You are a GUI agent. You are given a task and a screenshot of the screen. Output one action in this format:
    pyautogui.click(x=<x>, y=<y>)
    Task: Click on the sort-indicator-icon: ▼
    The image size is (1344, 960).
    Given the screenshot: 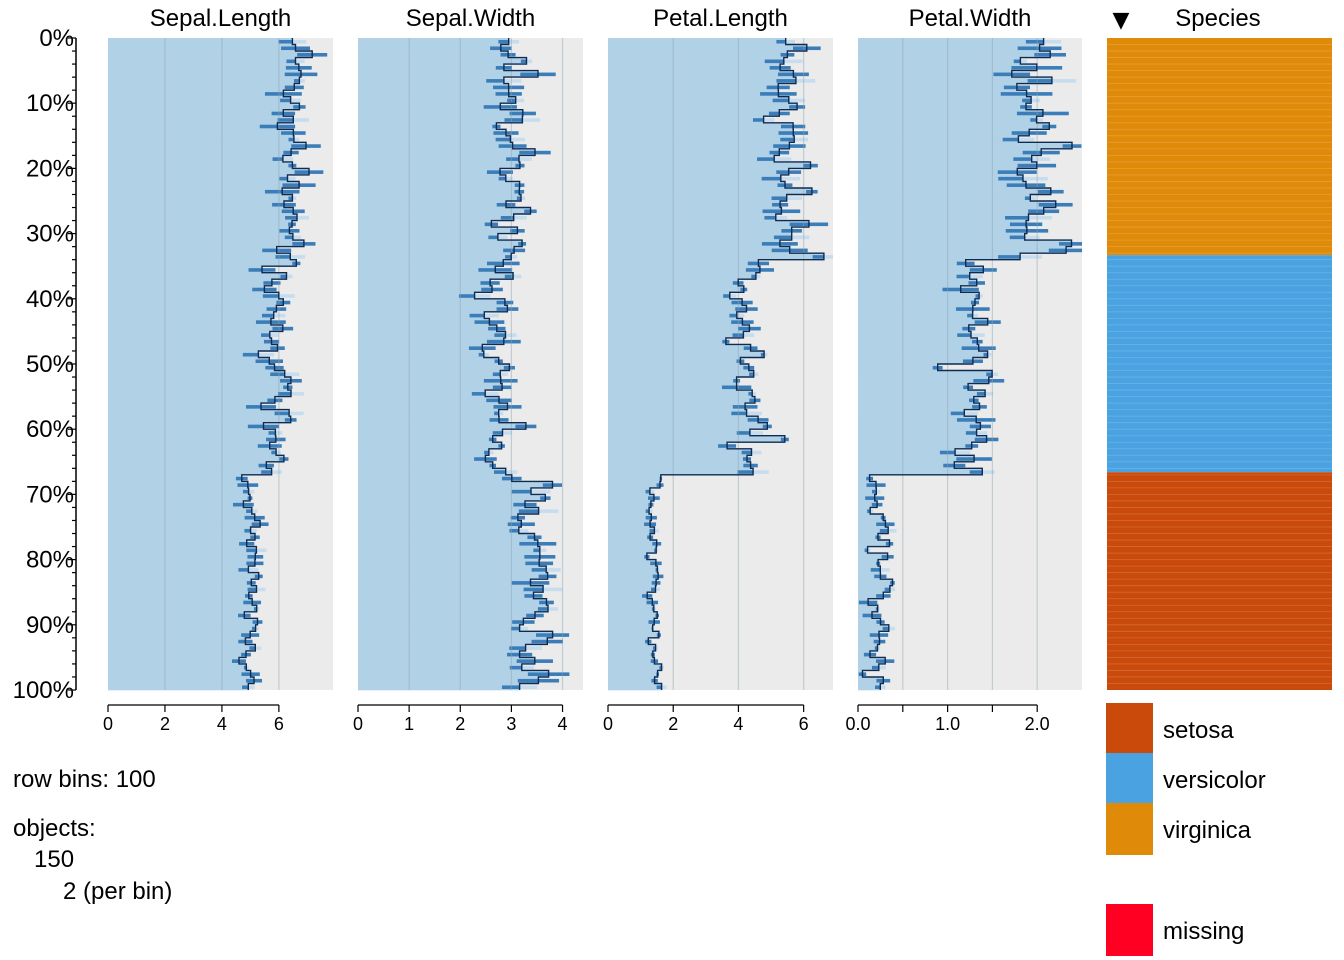 What is the action you would take?
    pyautogui.click(x=1121, y=20)
    